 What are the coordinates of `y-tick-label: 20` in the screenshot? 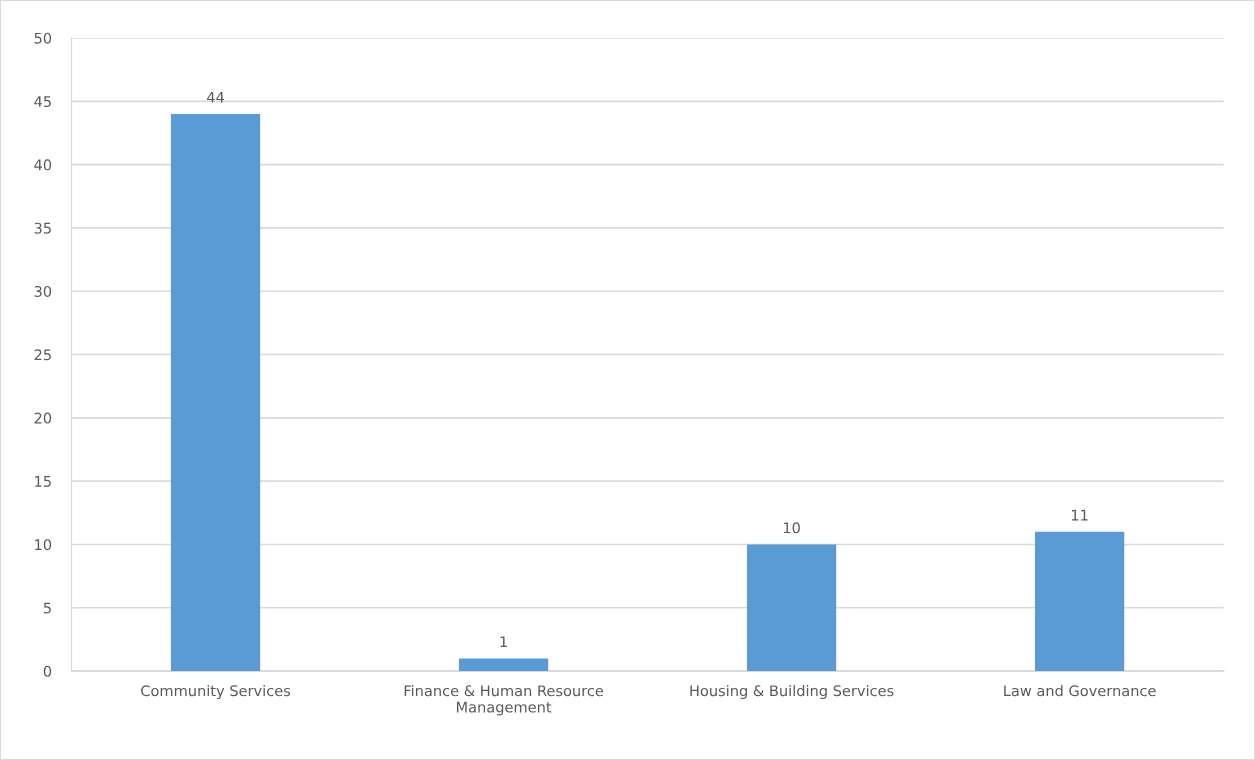 It's located at (43, 418).